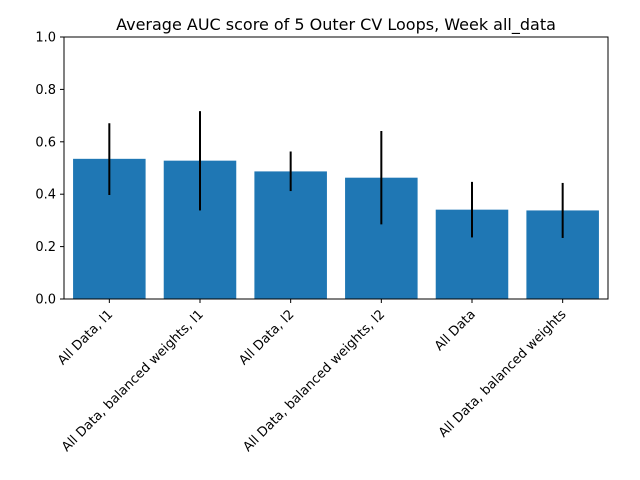  I want to click on x-tick-label: All Data, l2, so click(266, 337).